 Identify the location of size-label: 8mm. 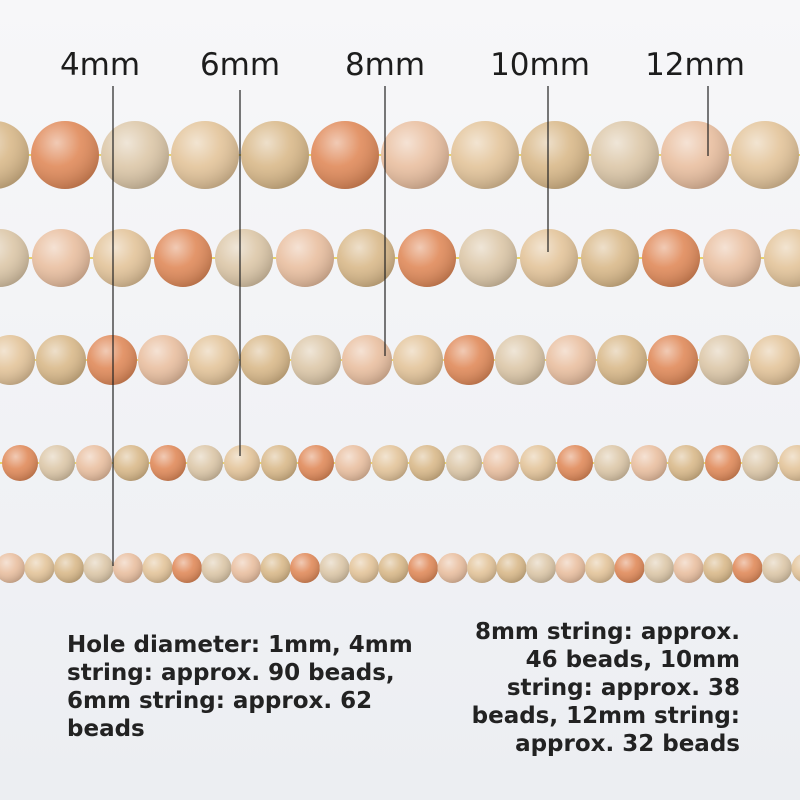
(385, 65).